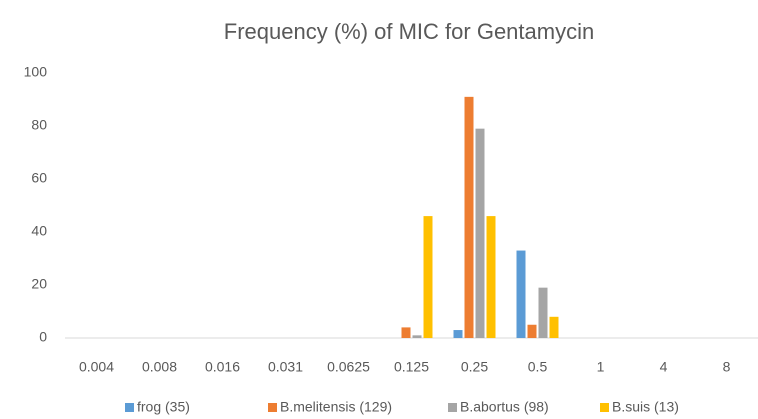  I want to click on y-tick-label: 100, so click(36, 72).